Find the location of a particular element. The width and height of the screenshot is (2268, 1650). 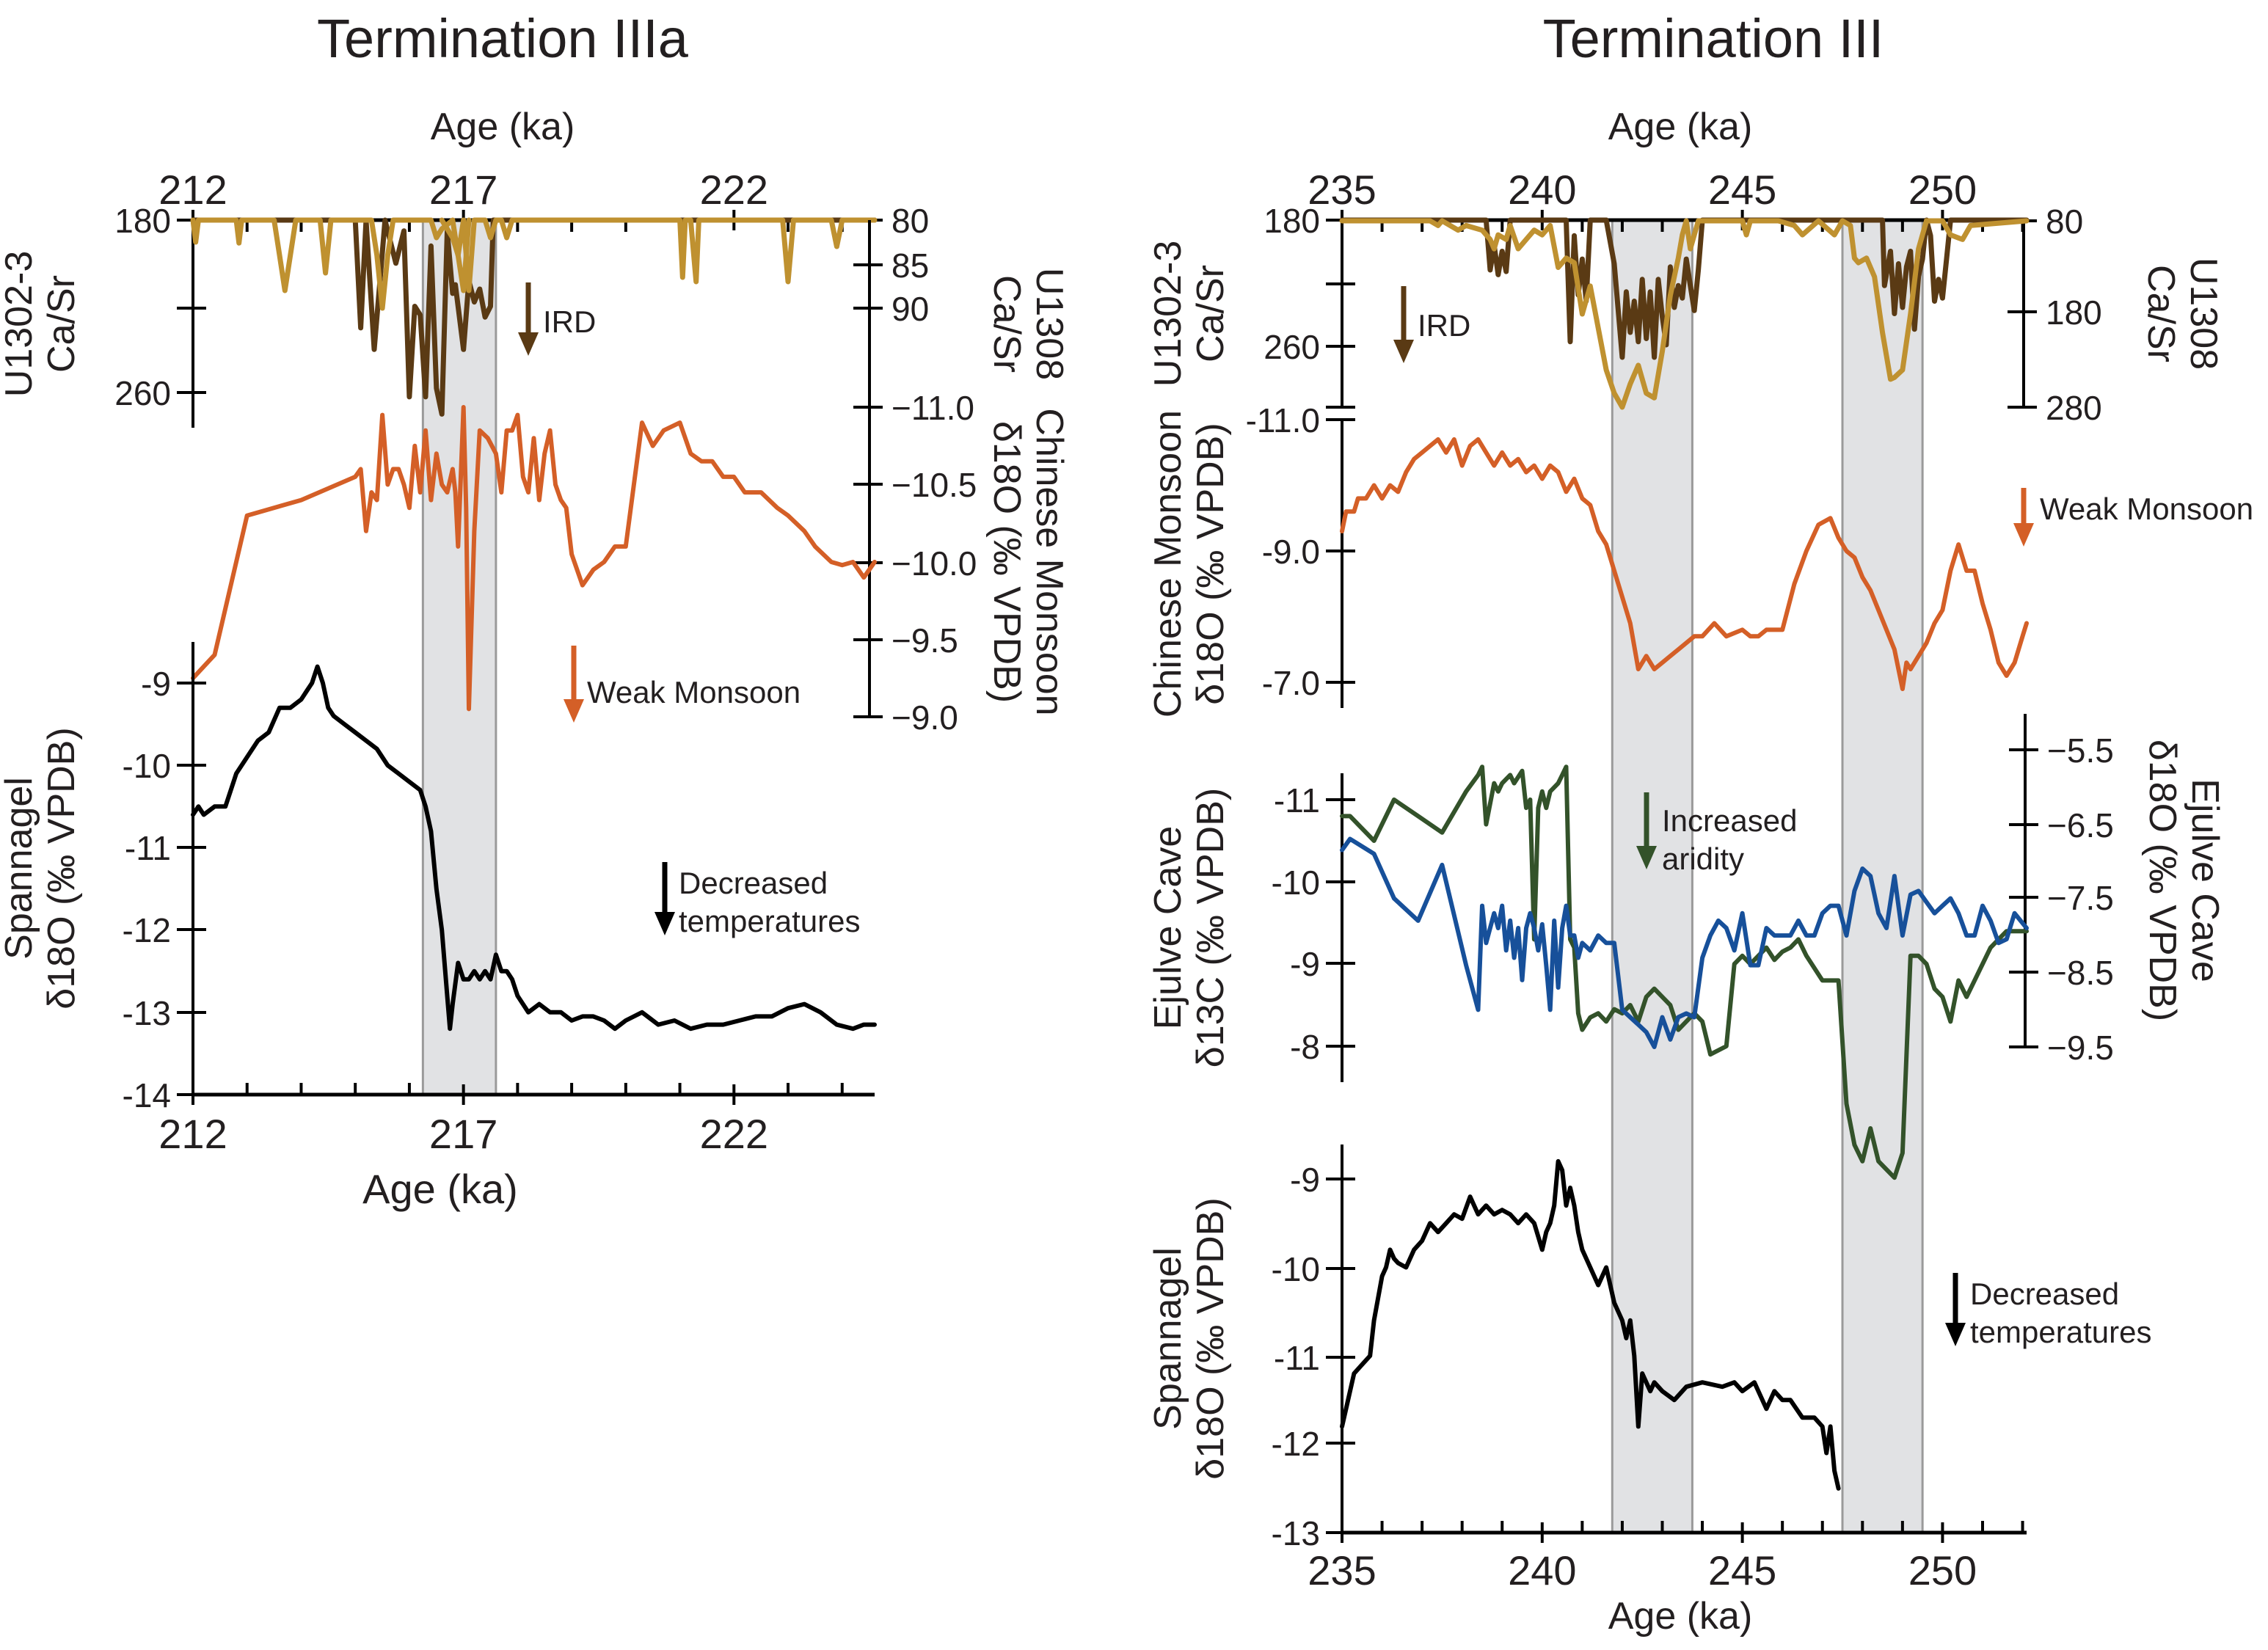

y-tick-label: −10.0 is located at coordinates (934, 563).